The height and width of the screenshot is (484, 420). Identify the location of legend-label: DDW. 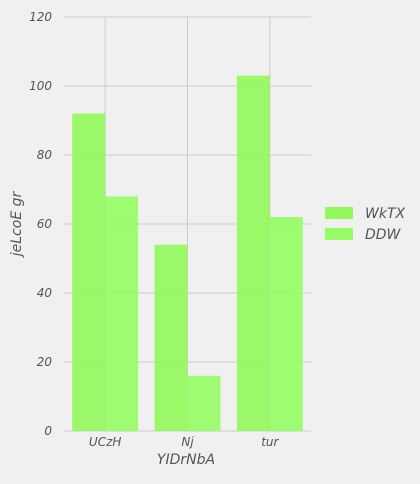
(383, 235).